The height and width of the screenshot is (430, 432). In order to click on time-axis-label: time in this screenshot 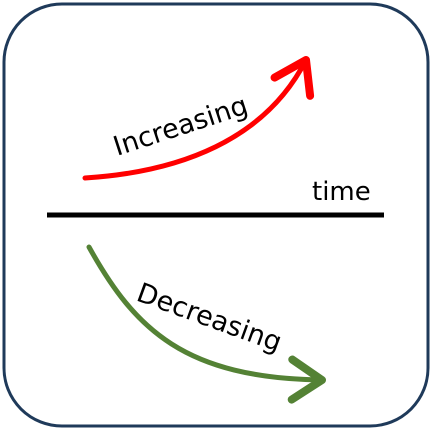, I will do `click(341, 192)`.